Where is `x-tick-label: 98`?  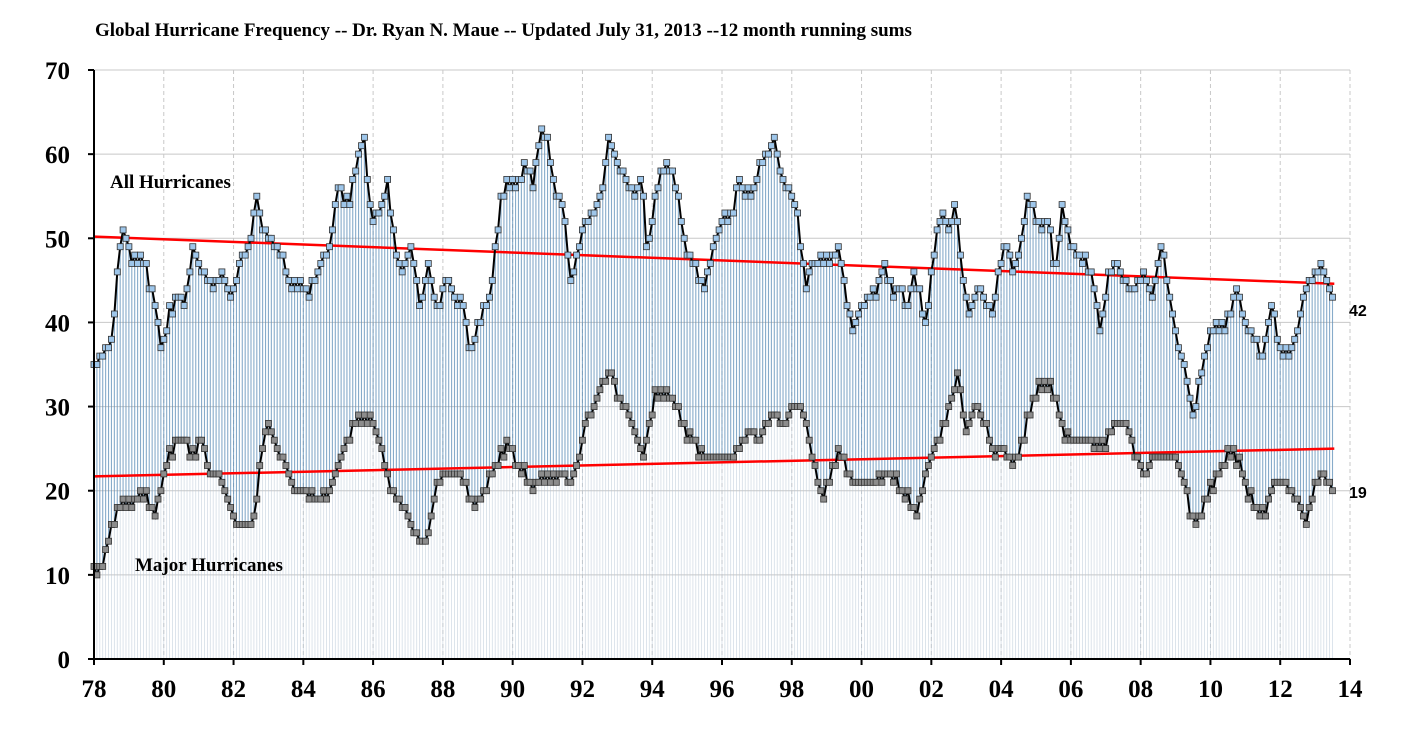 x-tick-label: 98 is located at coordinates (791, 689).